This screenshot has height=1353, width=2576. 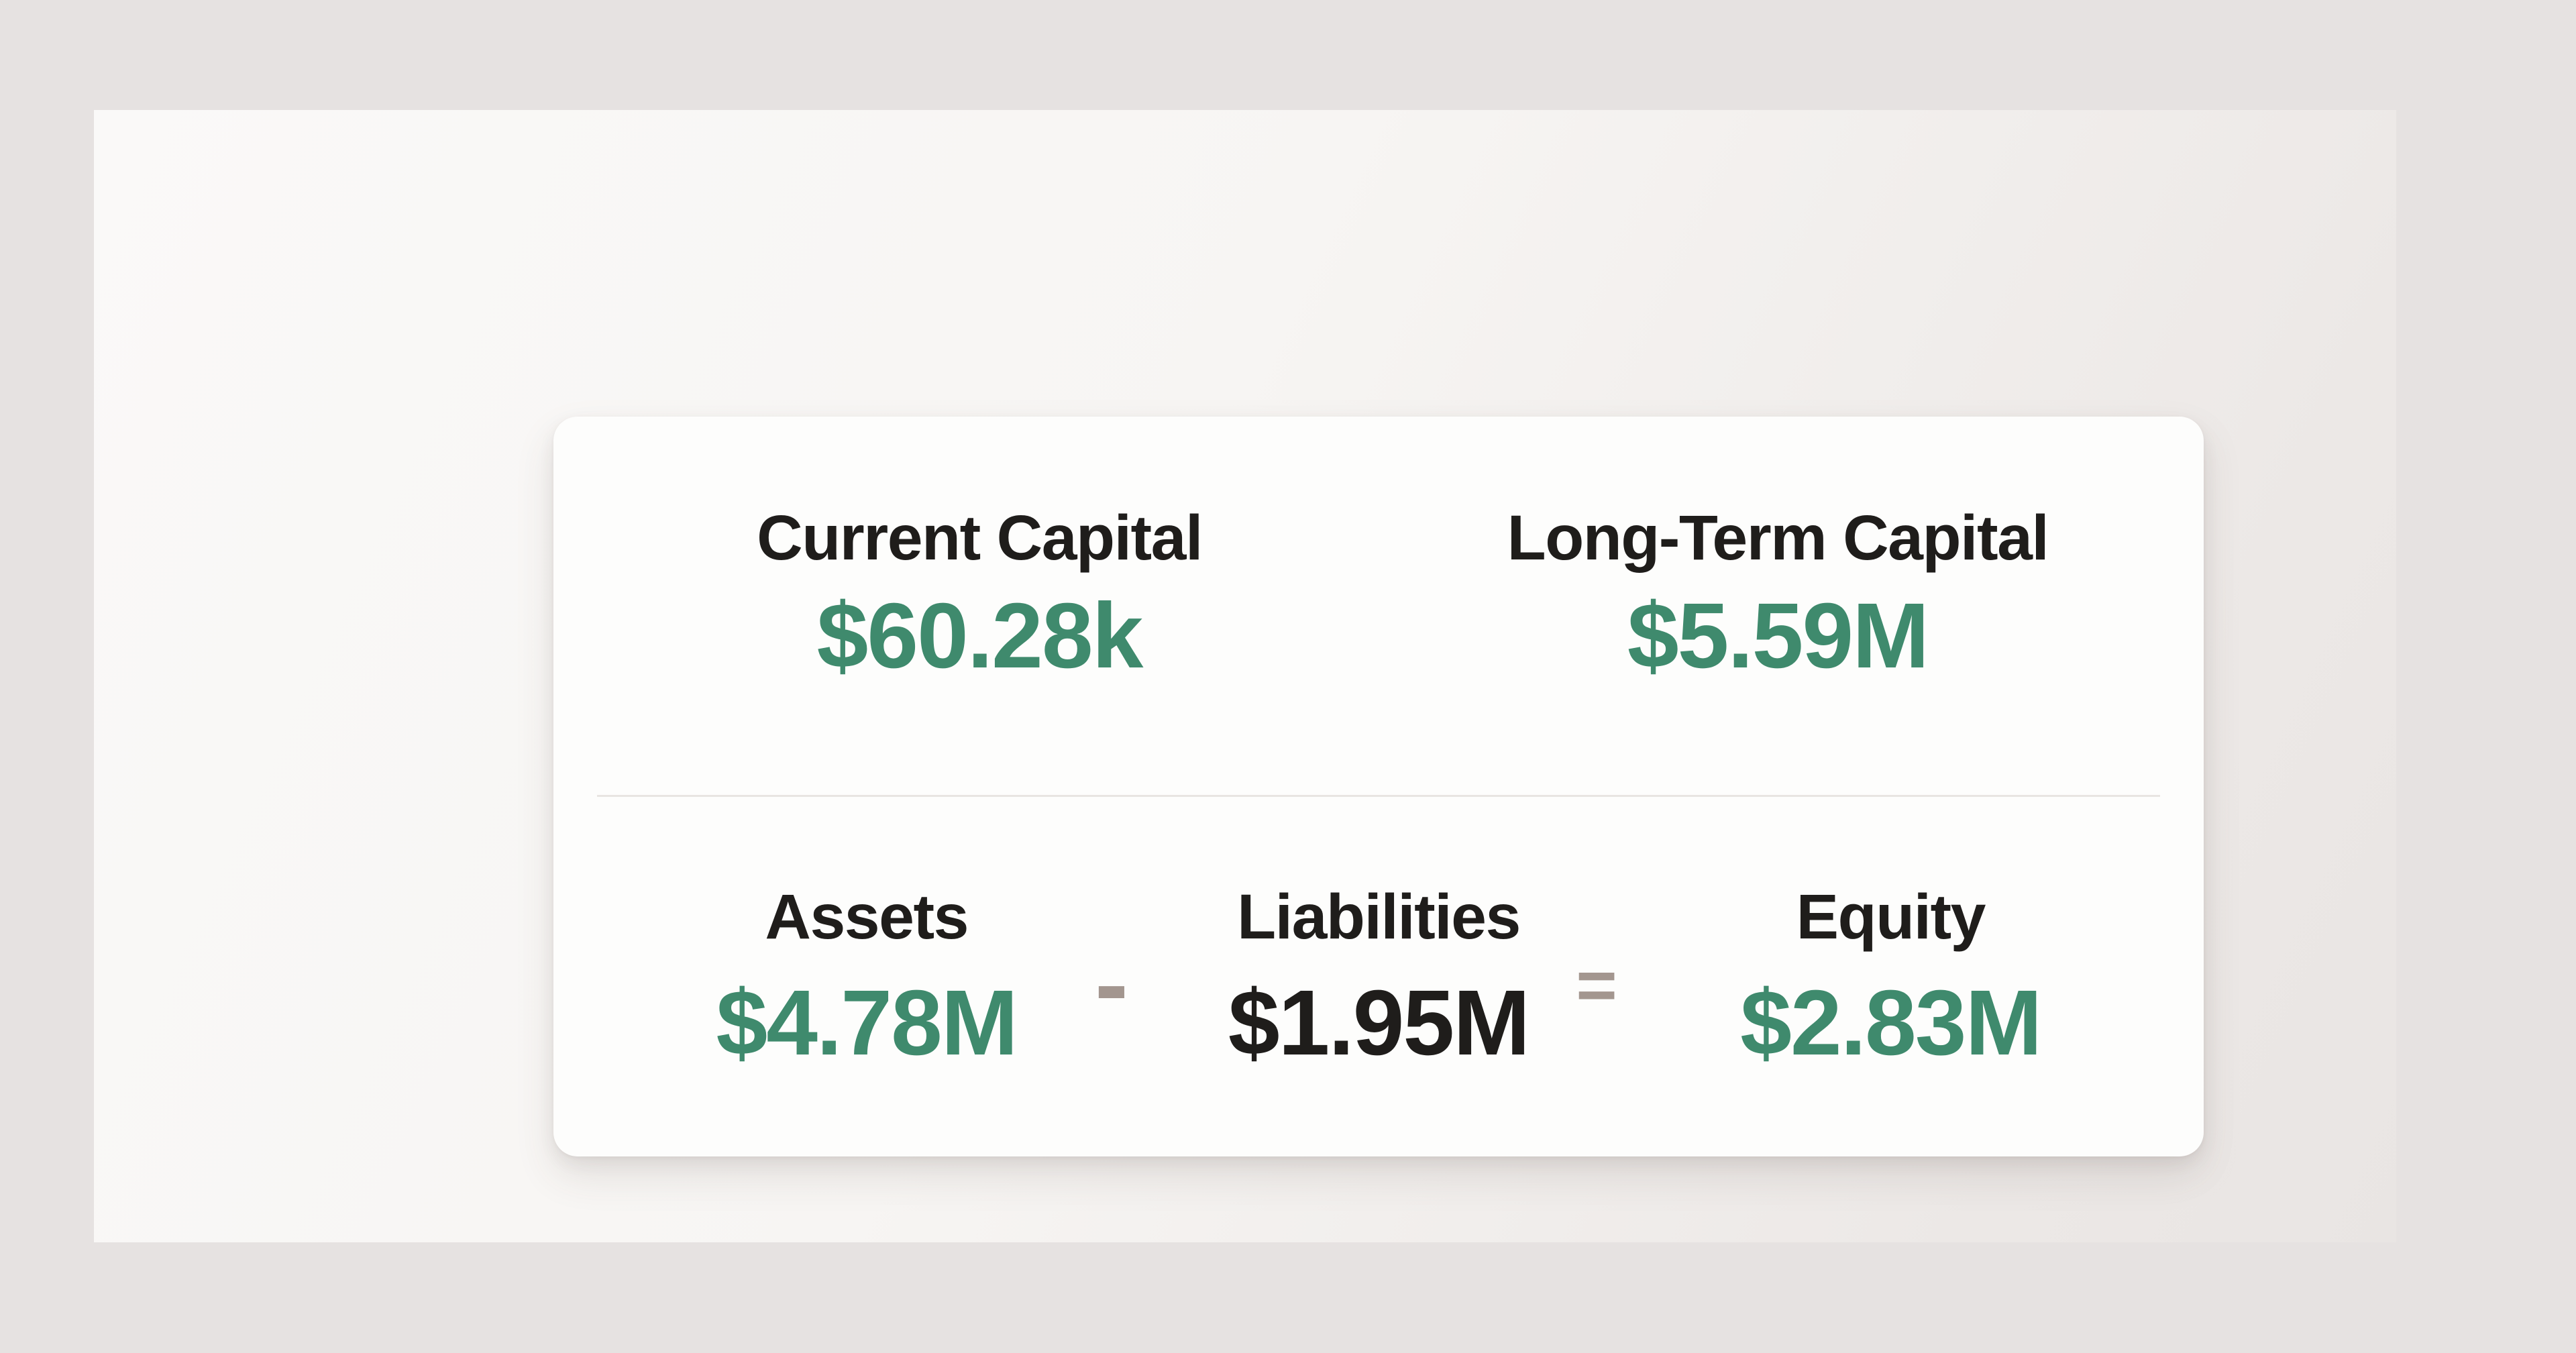 I want to click on liabilities-value: $1.95M, so click(x=1379, y=1023).